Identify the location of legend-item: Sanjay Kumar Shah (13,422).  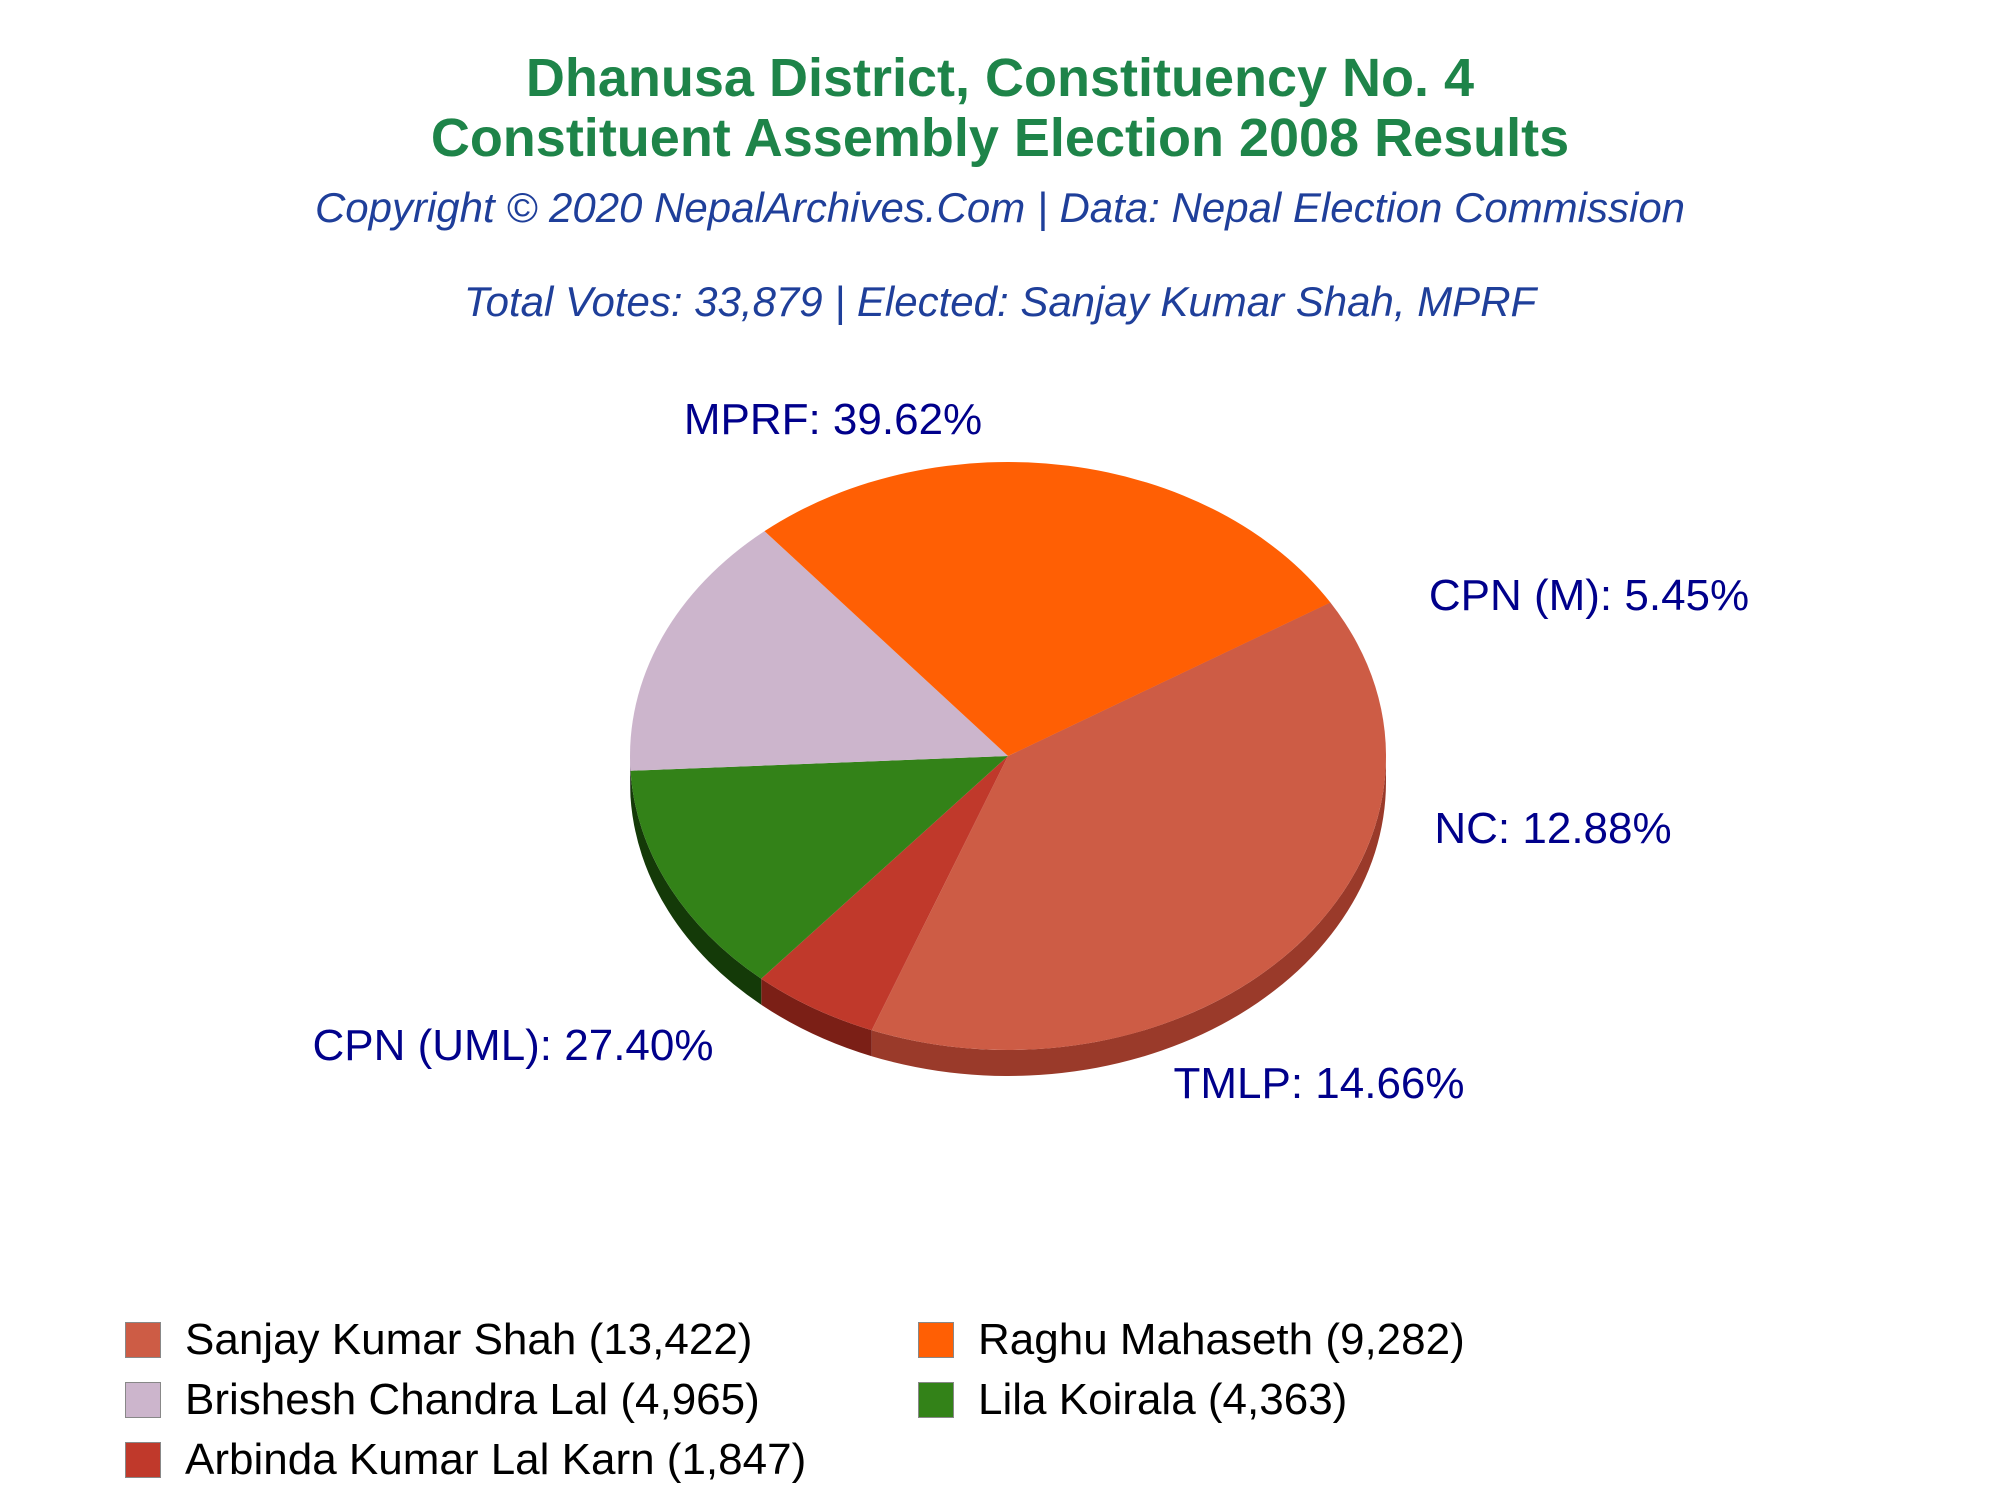
(438, 1340).